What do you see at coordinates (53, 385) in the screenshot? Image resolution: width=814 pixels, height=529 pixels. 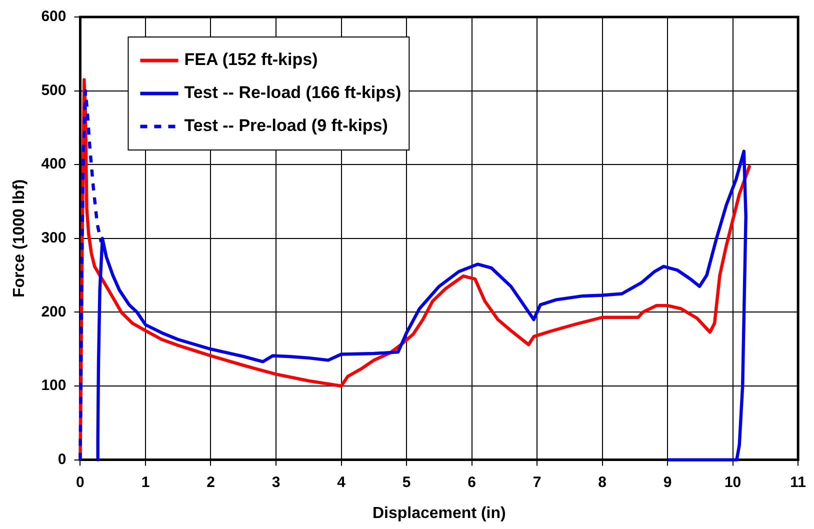 I see `y-tick-label: 100` at bounding box center [53, 385].